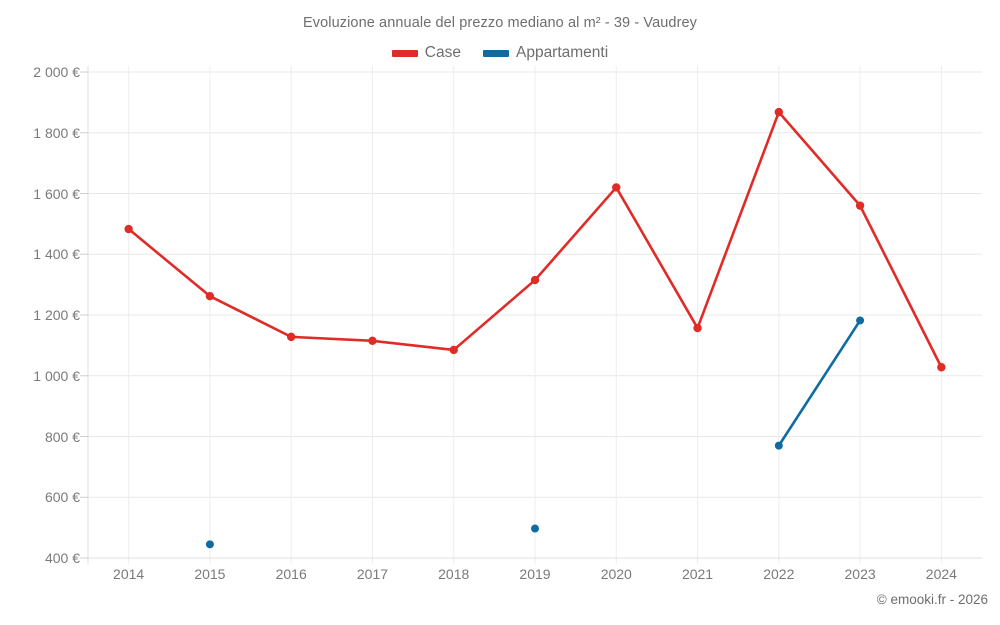 This screenshot has height=625, width=1000. I want to click on data-point-appartamenti-2022, so click(778, 445).